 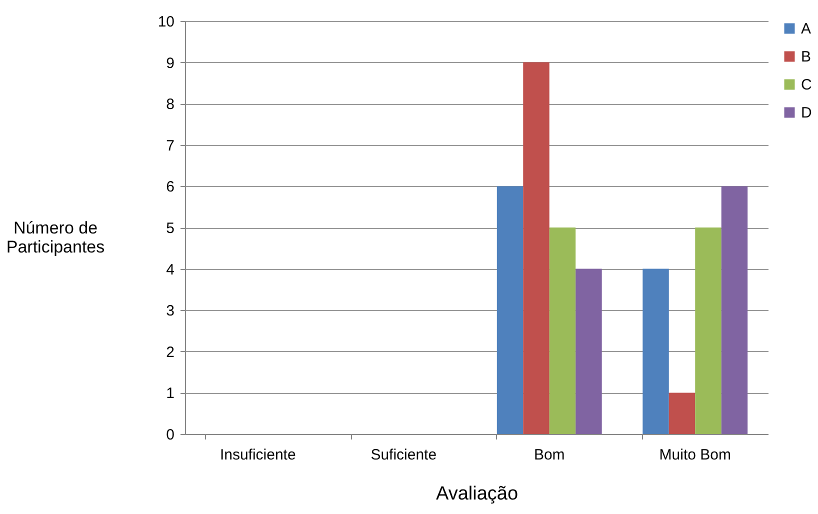 I want to click on legend-label: B, so click(x=806, y=57).